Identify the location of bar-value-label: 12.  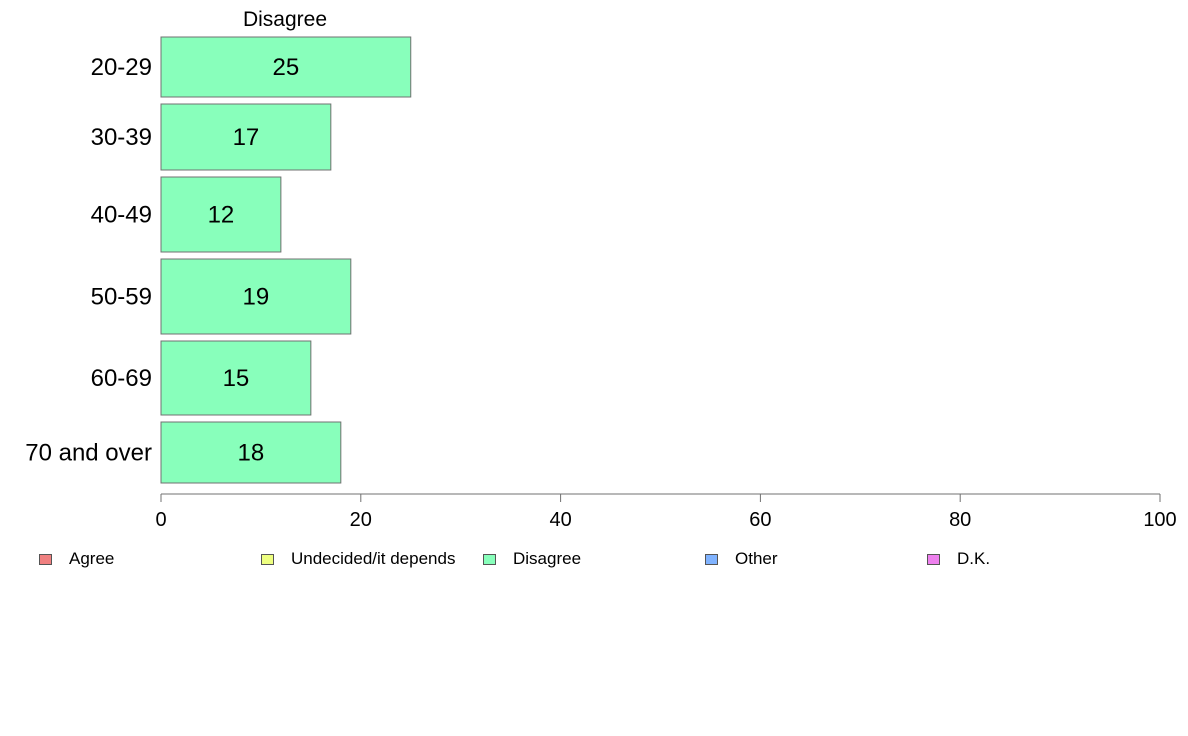
(221, 215).